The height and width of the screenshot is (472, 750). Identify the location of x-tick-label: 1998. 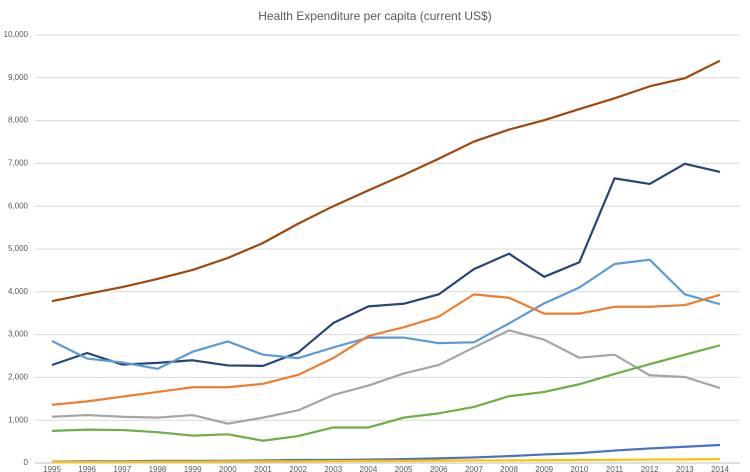
(158, 468).